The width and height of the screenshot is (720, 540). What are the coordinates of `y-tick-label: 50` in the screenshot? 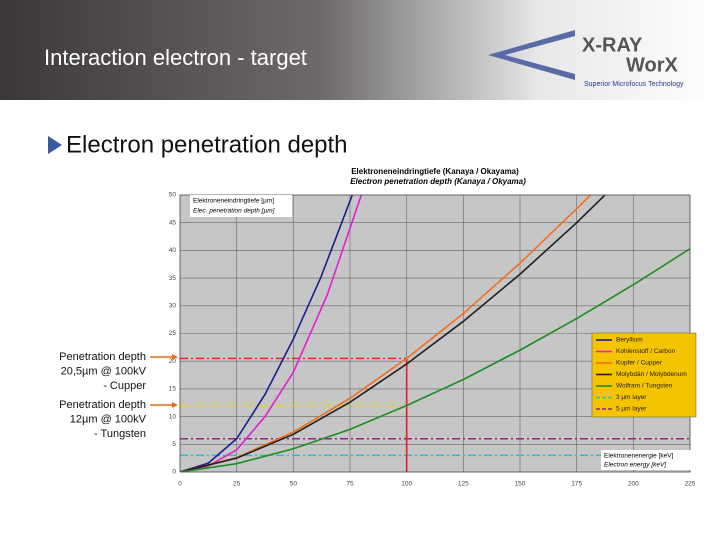 It's located at (173, 195).